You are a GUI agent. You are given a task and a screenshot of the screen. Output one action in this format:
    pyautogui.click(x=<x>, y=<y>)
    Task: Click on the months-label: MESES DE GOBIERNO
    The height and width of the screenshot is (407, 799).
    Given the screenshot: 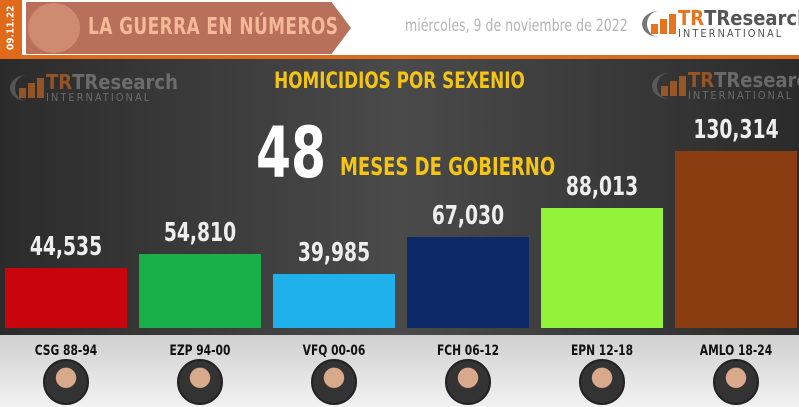 What is the action you would take?
    pyautogui.click(x=448, y=166)
    